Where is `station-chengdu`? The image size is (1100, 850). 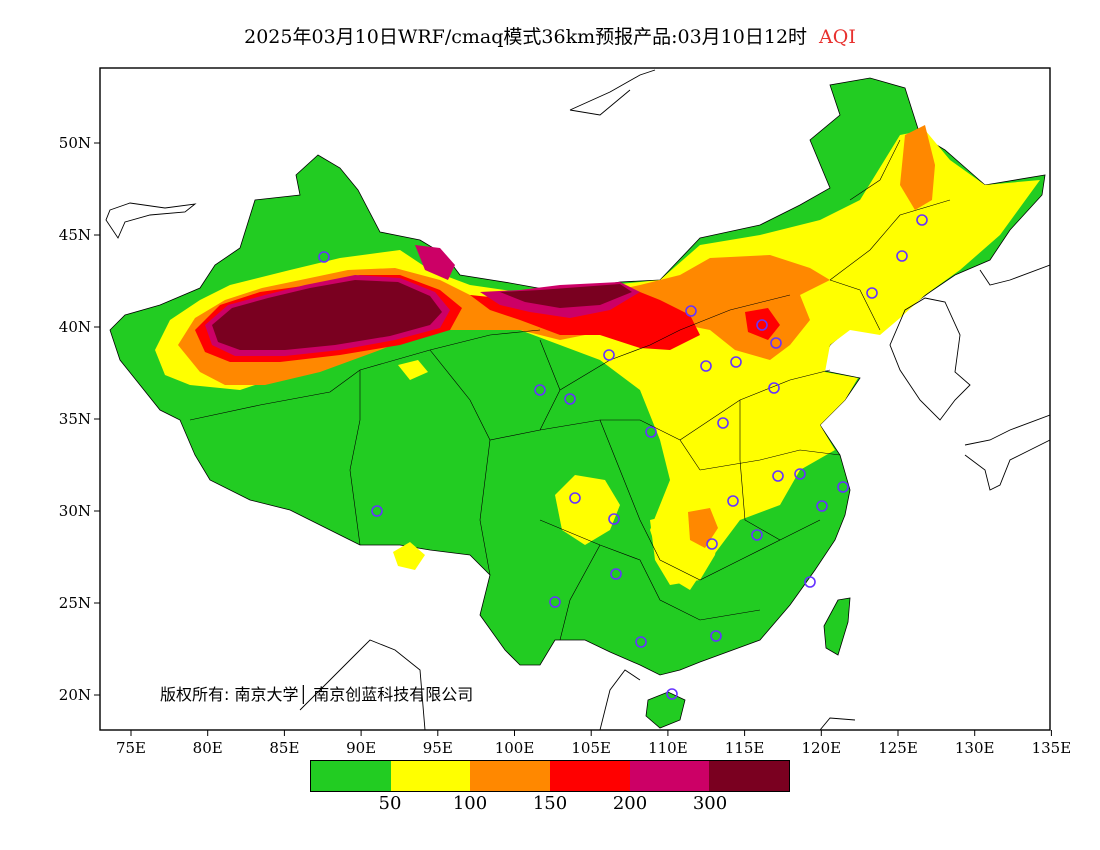
station-chengdu is located at coordinates (575, 498).